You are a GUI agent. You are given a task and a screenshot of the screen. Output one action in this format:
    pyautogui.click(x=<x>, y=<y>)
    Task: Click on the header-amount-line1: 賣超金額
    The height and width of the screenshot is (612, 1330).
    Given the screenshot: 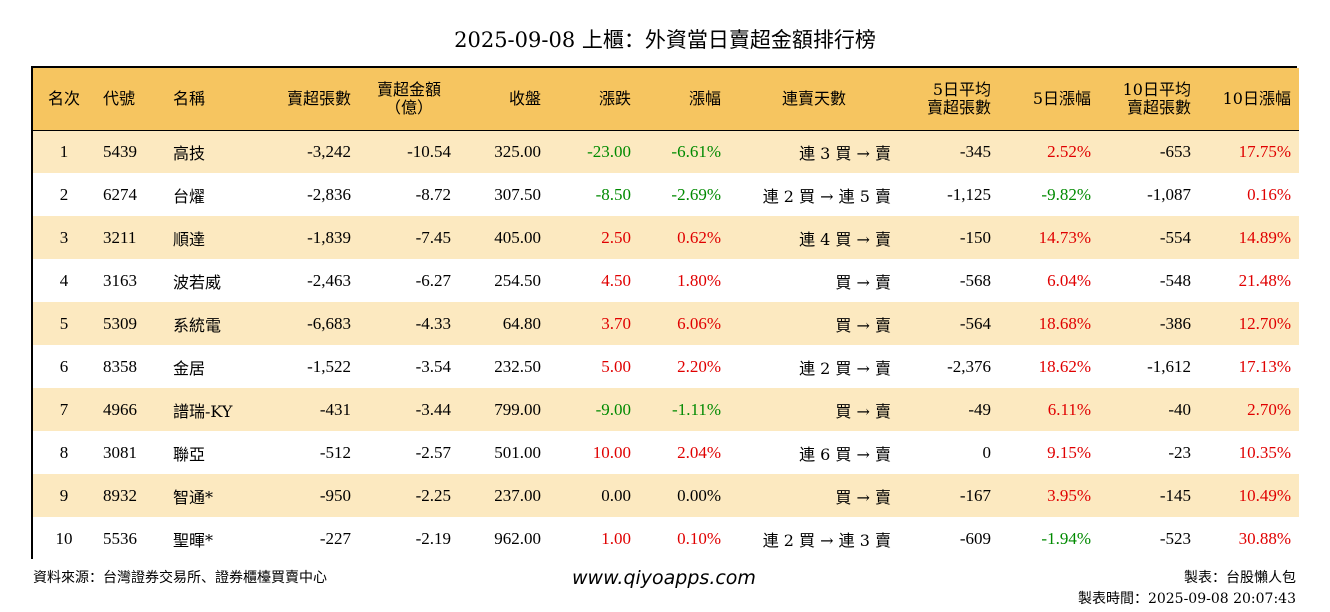 What is the action you would take?
    pyautogui.click(x=408, y=89)
    